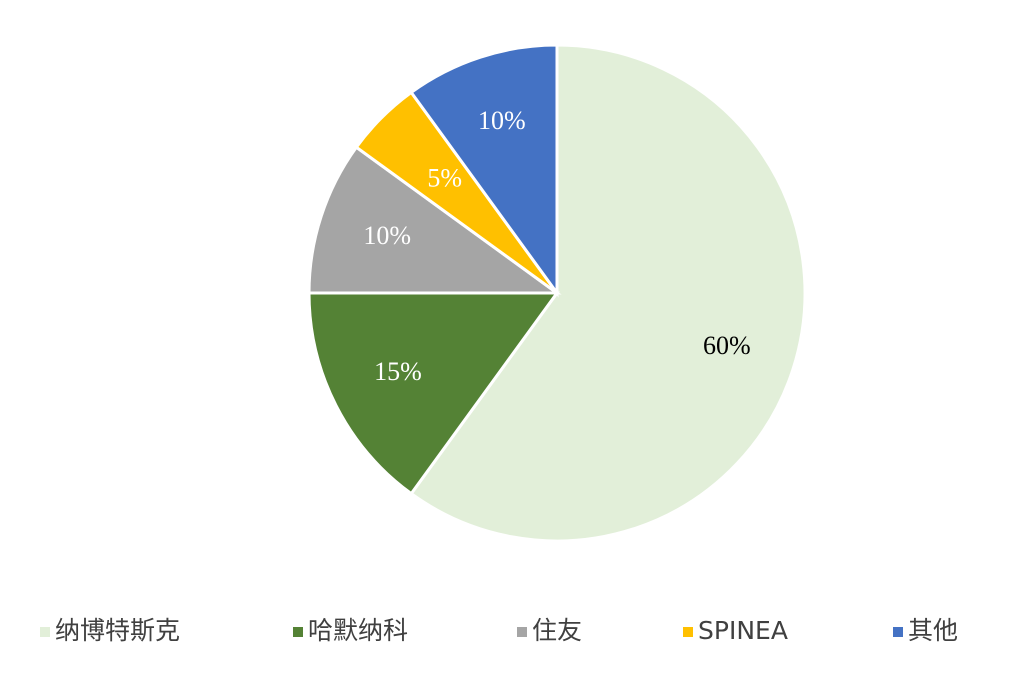 Image resolution: width=1024 pixels, height=695 pixels. Describe the element at coordinates (727, 345) in the screenshot. I see `data-label: 60%` at that location.